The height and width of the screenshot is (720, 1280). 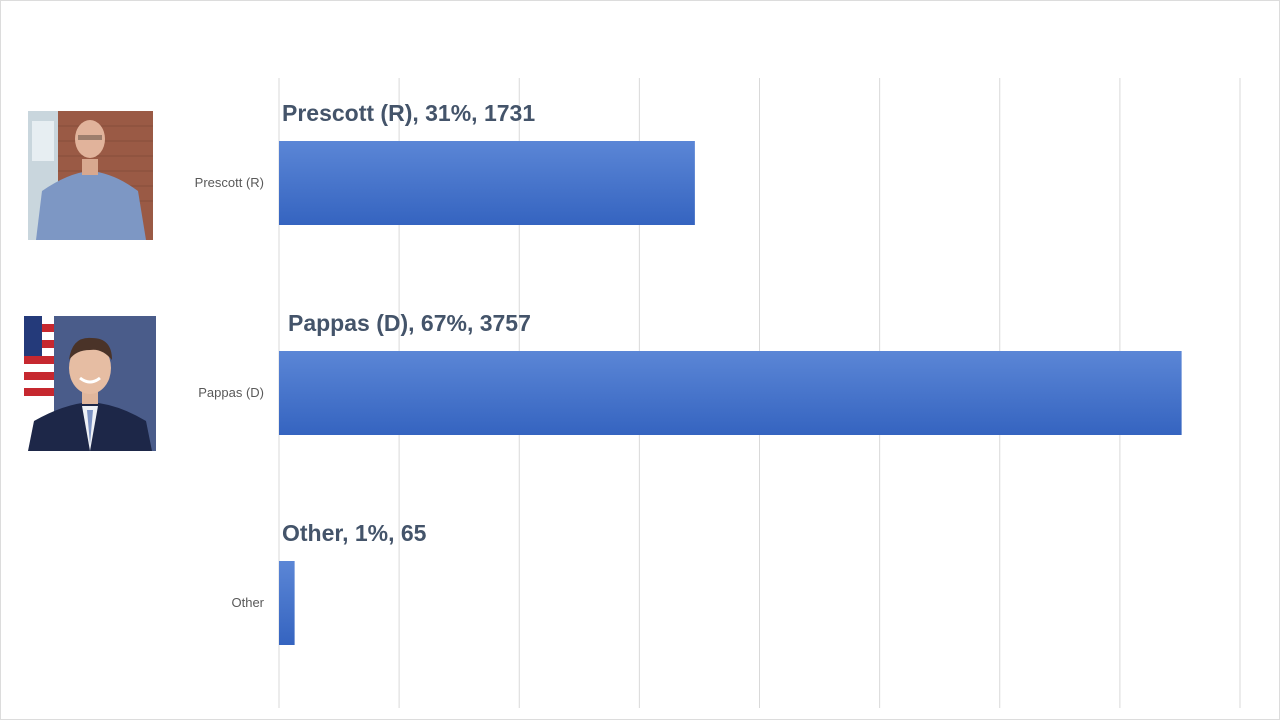 What do you see at coordinates (247, 602) in the screenshot?
I see `category-label: Other` at bounding box center [247, 602].